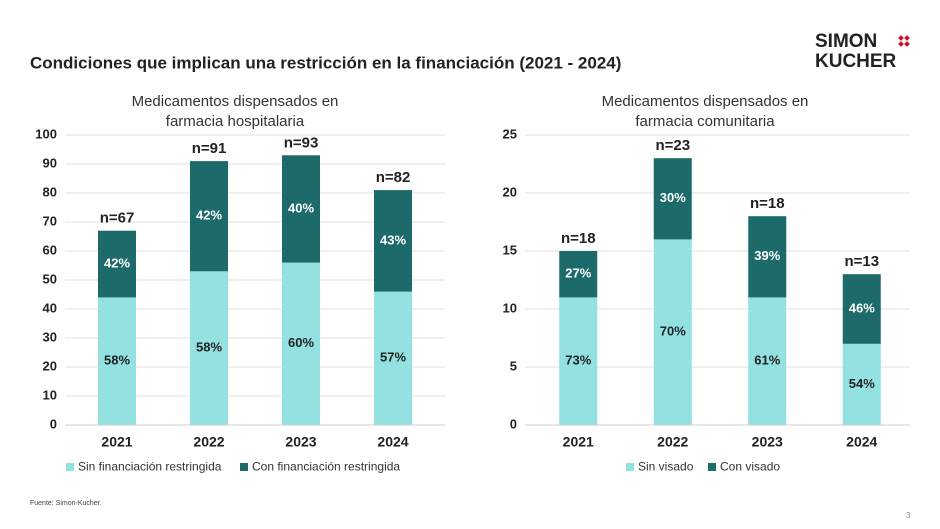 This screenshot has height=529, width=940. Describe the element at coordinates (235, 121) in the screenshot. I see `chart-title: farmacia hospitalaria` at that location.